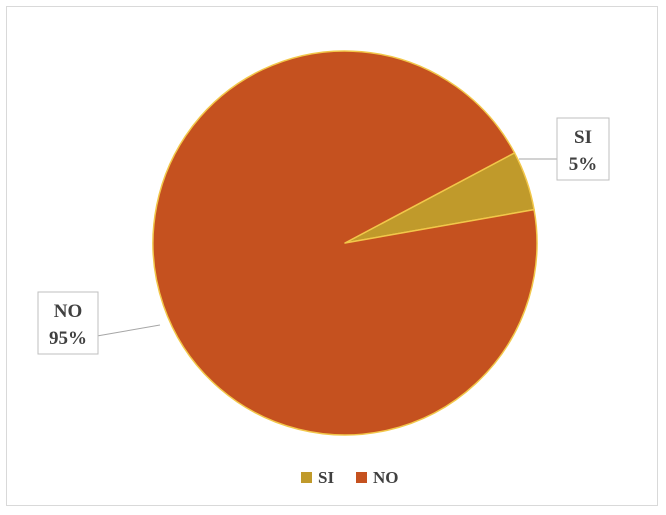 This screenshot has height=515, width=666. Describe the element at coordinates (583, 164) in the screenshot. I see `data-label-si-percent: 5%` at that location.